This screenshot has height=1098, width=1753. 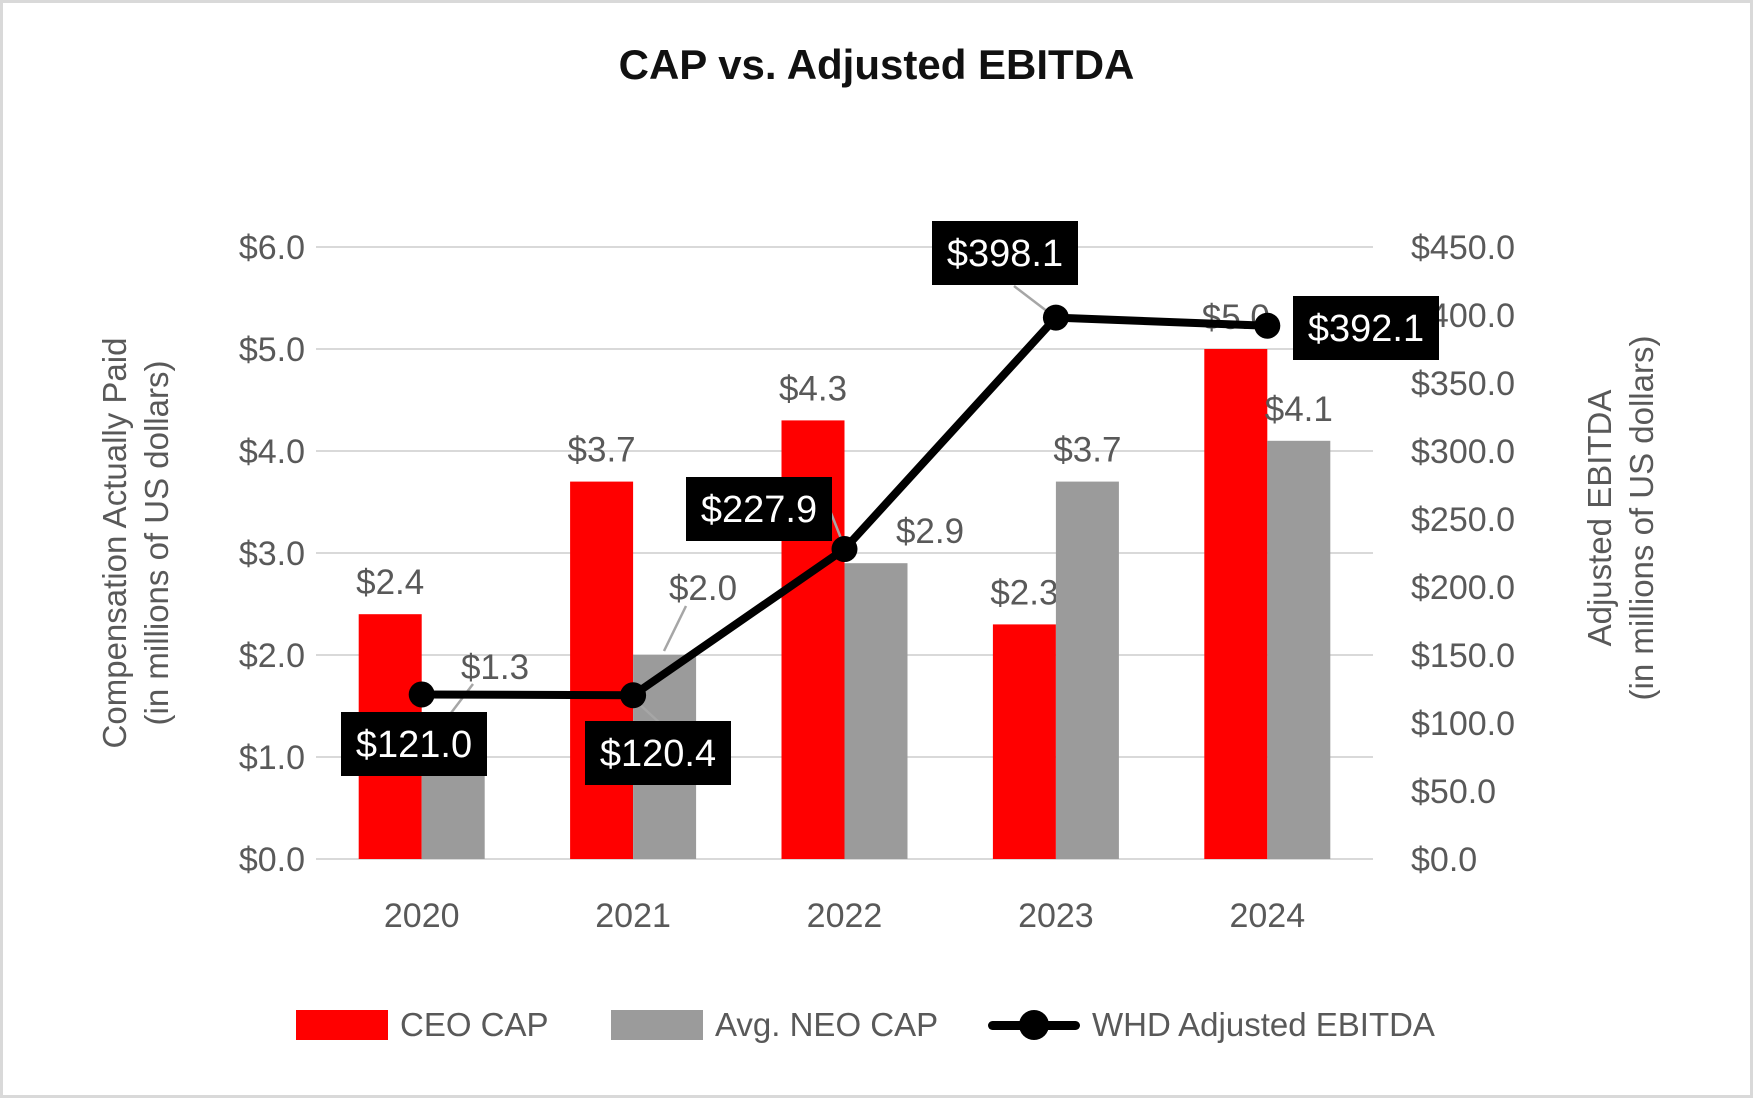 I want to click on left-axis-tick-label: $3.0, so click(x=272, y=554).